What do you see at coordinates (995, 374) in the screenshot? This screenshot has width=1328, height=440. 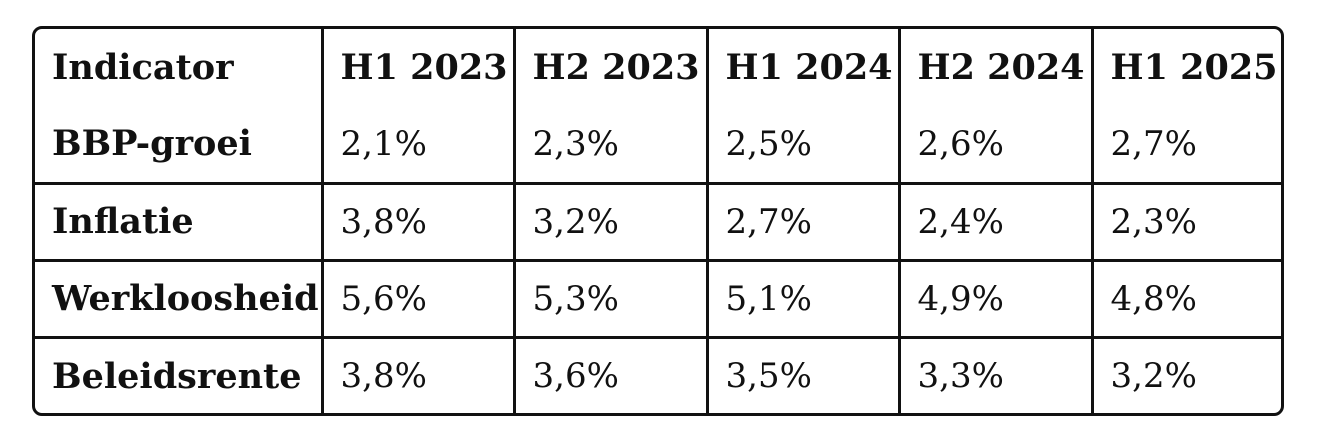 I see `table-cell: 3,3%` at bounding box center [995, 374].